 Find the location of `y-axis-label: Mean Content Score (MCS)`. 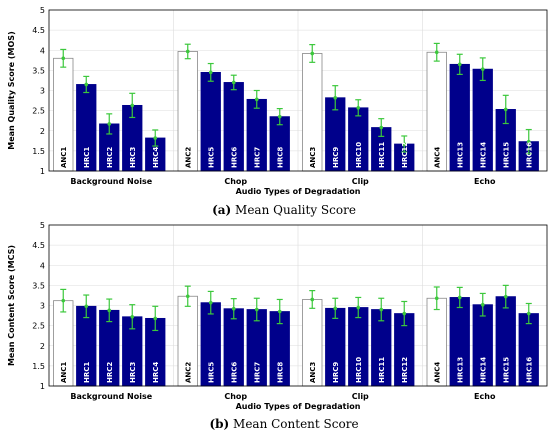

y-axis-label: Mean Content Score (MCS) is located at coordinates (11, 305).